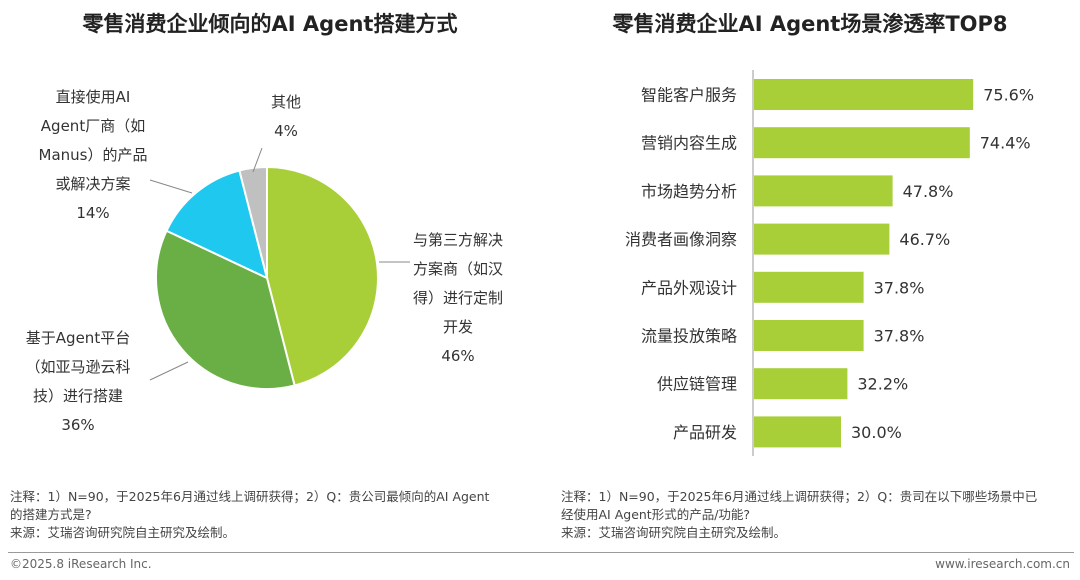 The height and width of the screenshot is (580, 1080). What do you see at coordinates (928, 191) in the screenshot?
I see `bar-value-label: 47.8%` at bounding box center [928, 191].